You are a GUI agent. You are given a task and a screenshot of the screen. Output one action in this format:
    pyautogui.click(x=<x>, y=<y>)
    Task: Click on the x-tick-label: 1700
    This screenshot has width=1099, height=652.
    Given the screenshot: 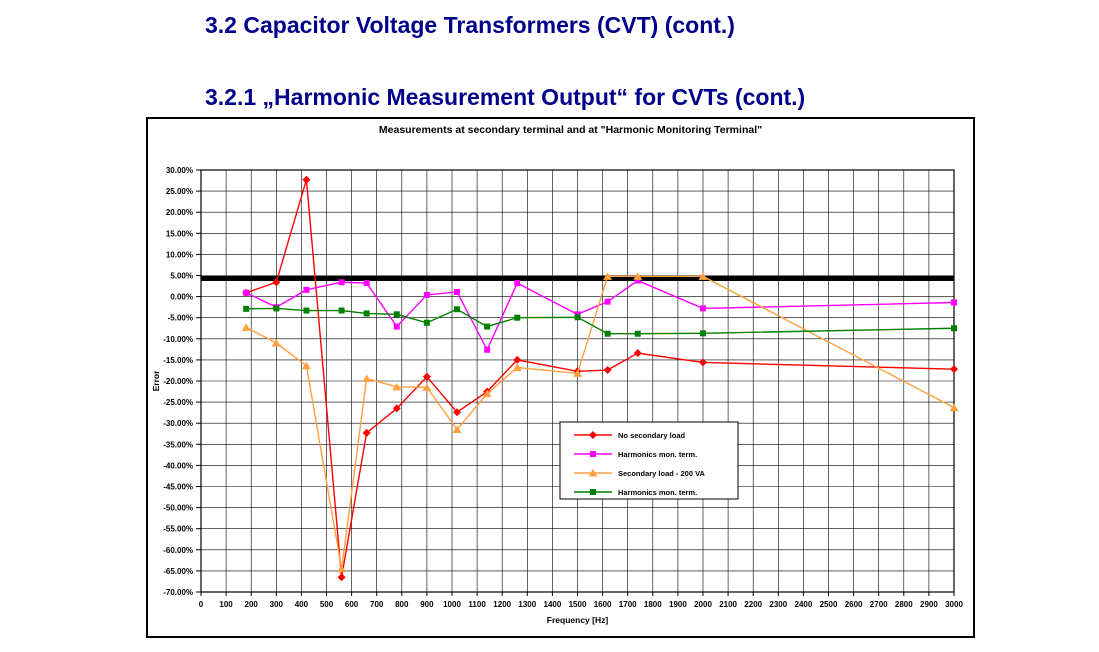 What is the action you would take?
    pyautogui.click(x=628, y=604)
    